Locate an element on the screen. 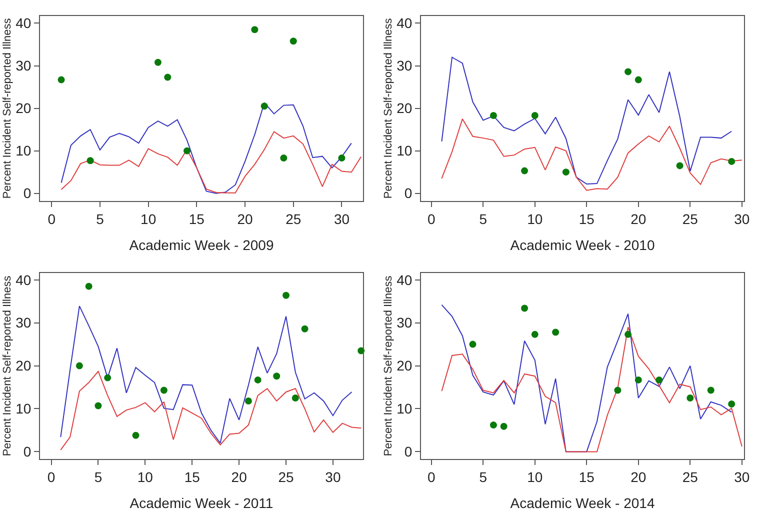 The height and width of the screenshot is (515, 762). x-axis-title: Academic Week - 2011 is located at coordinates (202, 503).